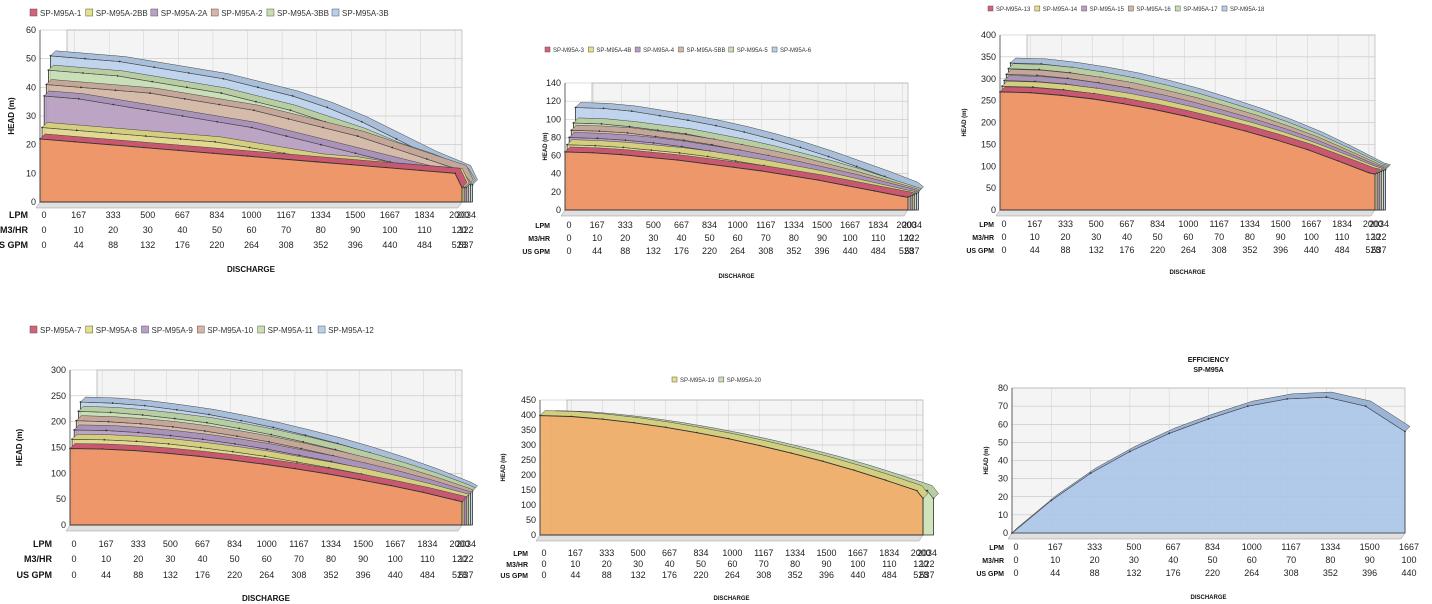  What do you see at coordinates (987, 460) in the screenshot?
I see `y-axis-label: HEAD (m)` at bounding box center [987, 460].